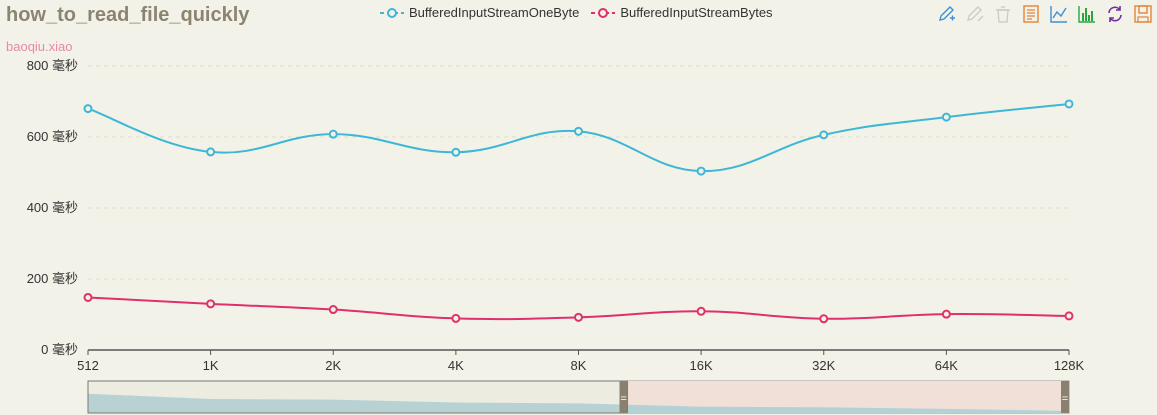  Describe the element at coordinates (1031, 14) in the screenshot. I see `data-view-icon` at that location.